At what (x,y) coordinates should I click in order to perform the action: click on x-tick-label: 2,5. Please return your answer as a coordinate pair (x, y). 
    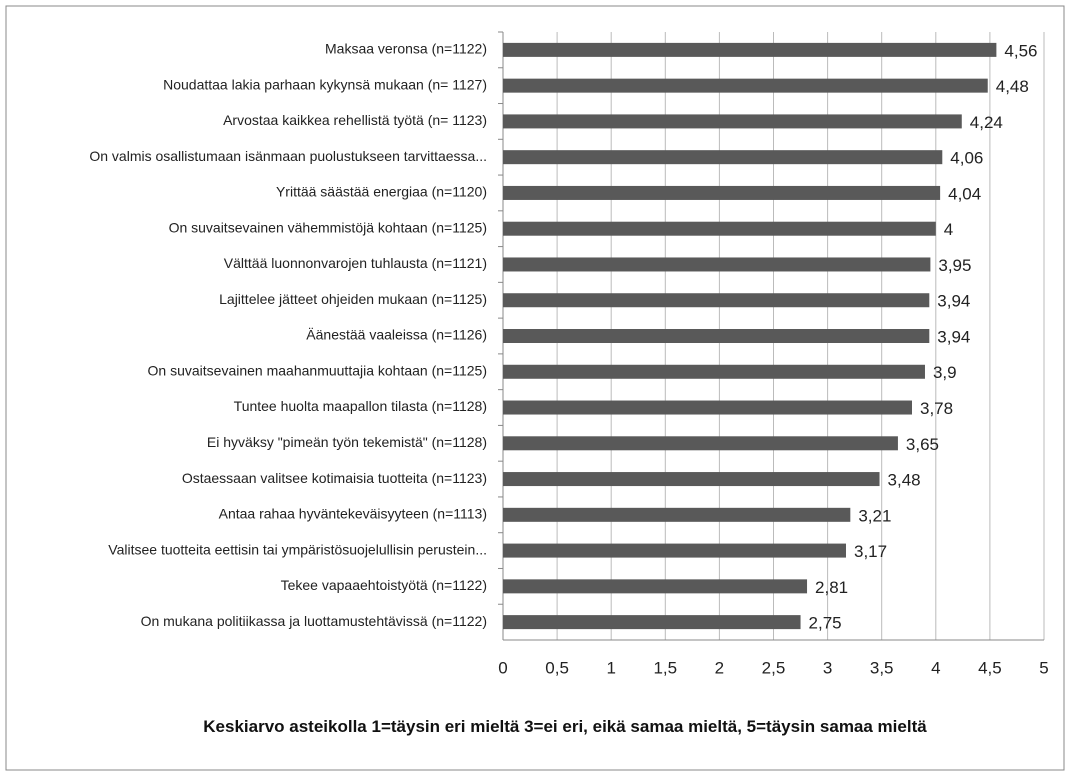
    Looking at the image, I should click on (774, 667).